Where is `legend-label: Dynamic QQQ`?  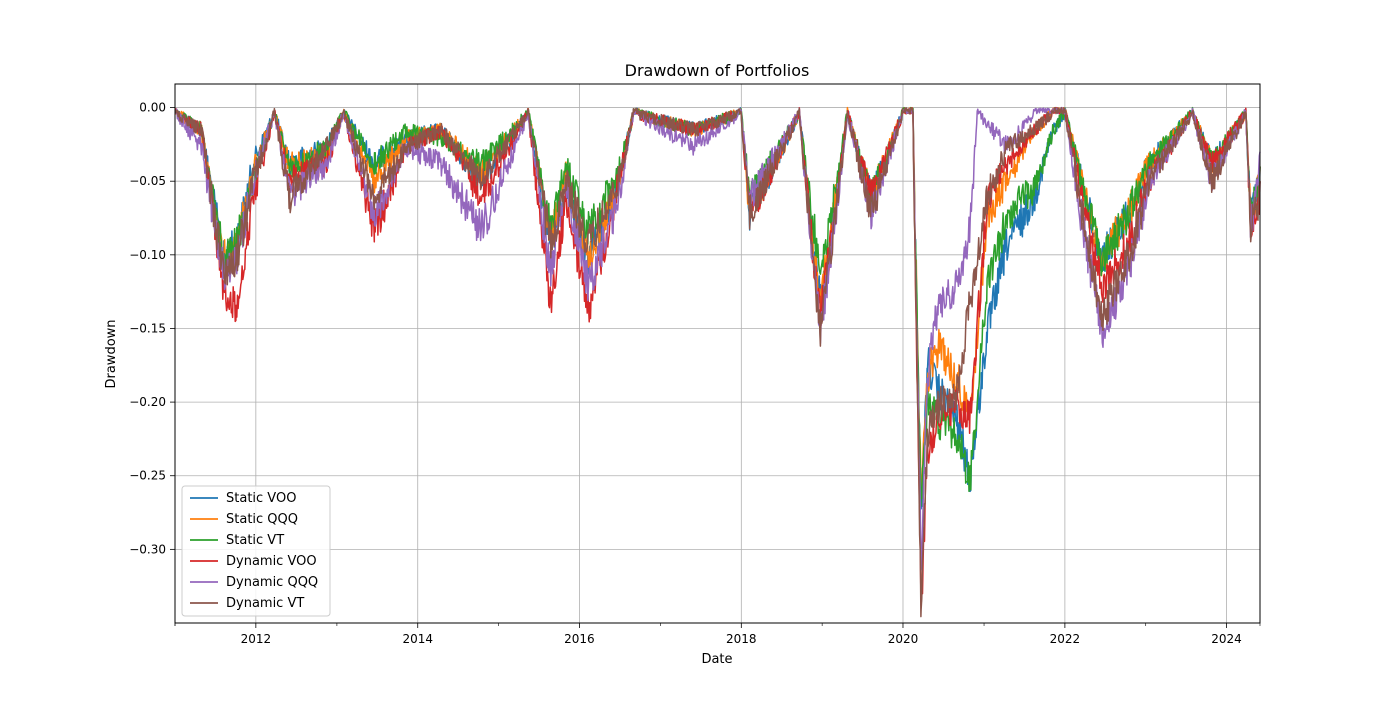
legend-label: Dynamic QQQ is located at coordinates (272, 582).